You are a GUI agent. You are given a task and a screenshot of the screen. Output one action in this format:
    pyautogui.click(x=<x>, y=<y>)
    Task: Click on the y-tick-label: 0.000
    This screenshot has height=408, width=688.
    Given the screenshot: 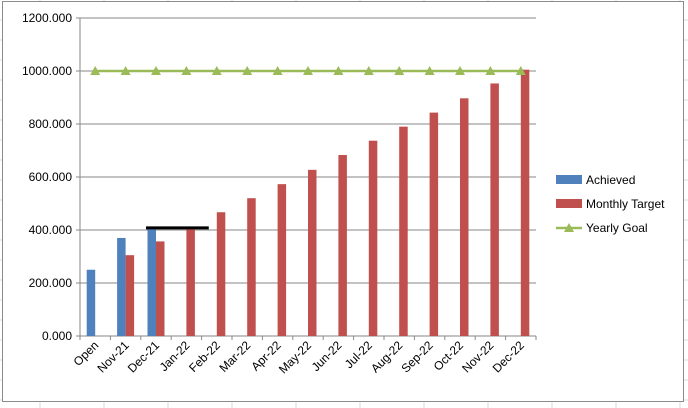 What is the action you would take?
    pyautogui.click(x=57, y=336)
    